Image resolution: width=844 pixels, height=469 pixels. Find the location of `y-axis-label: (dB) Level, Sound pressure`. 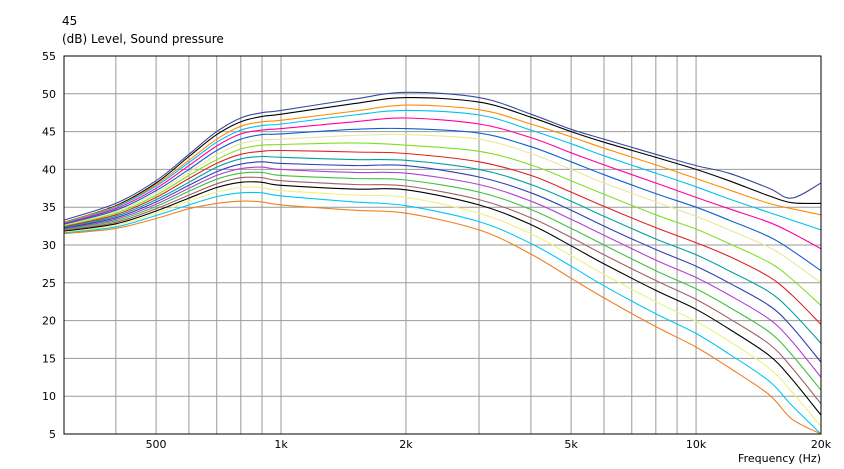

y-axis-label: (dB) Level, Sound pressure is located at coordinates (143, 39).